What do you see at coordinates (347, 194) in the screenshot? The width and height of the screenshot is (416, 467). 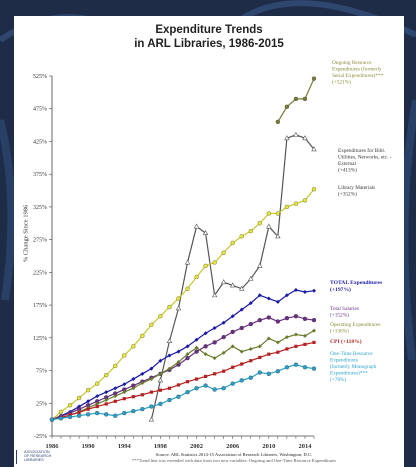 I see `series-label-library-materials: (+352%)` at bounding box center [347, 194].